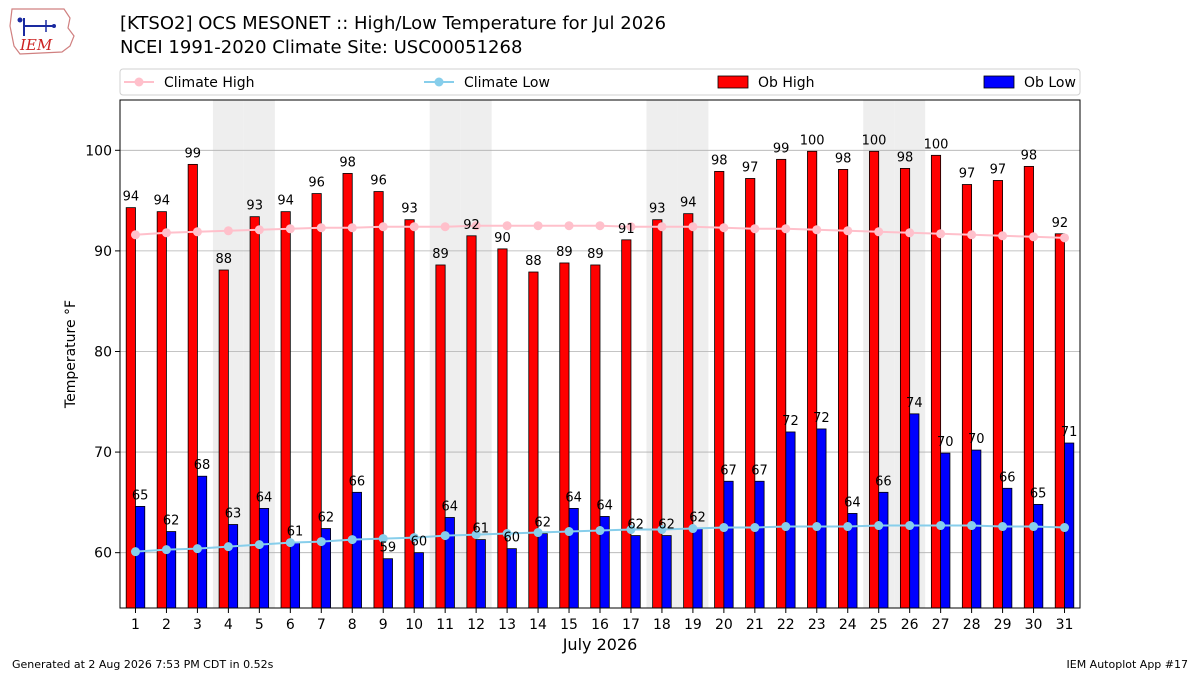 The width and height of the screenshot is (1200, 675). What do you see at coordinates (223, 259) in the screenshot?
I see `ob-high-label-4: 88` at bounding box center [223, 259].